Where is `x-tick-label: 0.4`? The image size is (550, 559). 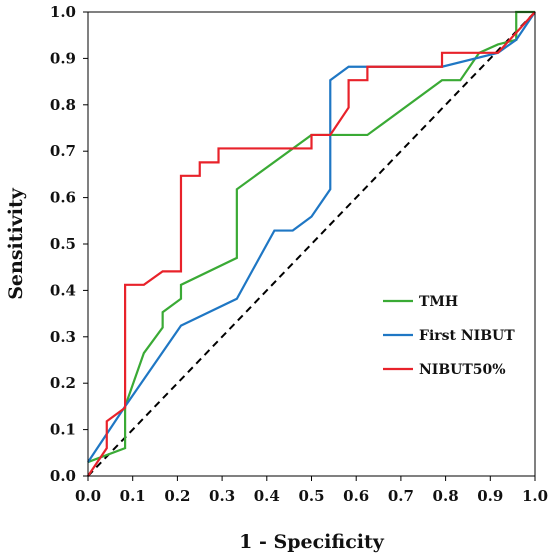 x-tick-label: 0.4 is located at coordinates (267, 496).